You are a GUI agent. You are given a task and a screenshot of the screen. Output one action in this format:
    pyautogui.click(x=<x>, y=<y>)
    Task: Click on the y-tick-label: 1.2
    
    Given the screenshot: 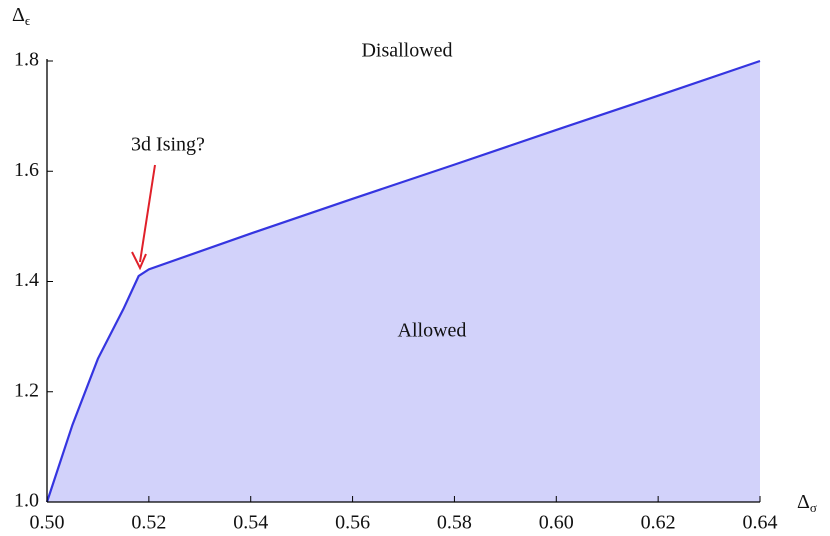 What is the action you would take?
    pyautogui.click(x=26, y=390)
    